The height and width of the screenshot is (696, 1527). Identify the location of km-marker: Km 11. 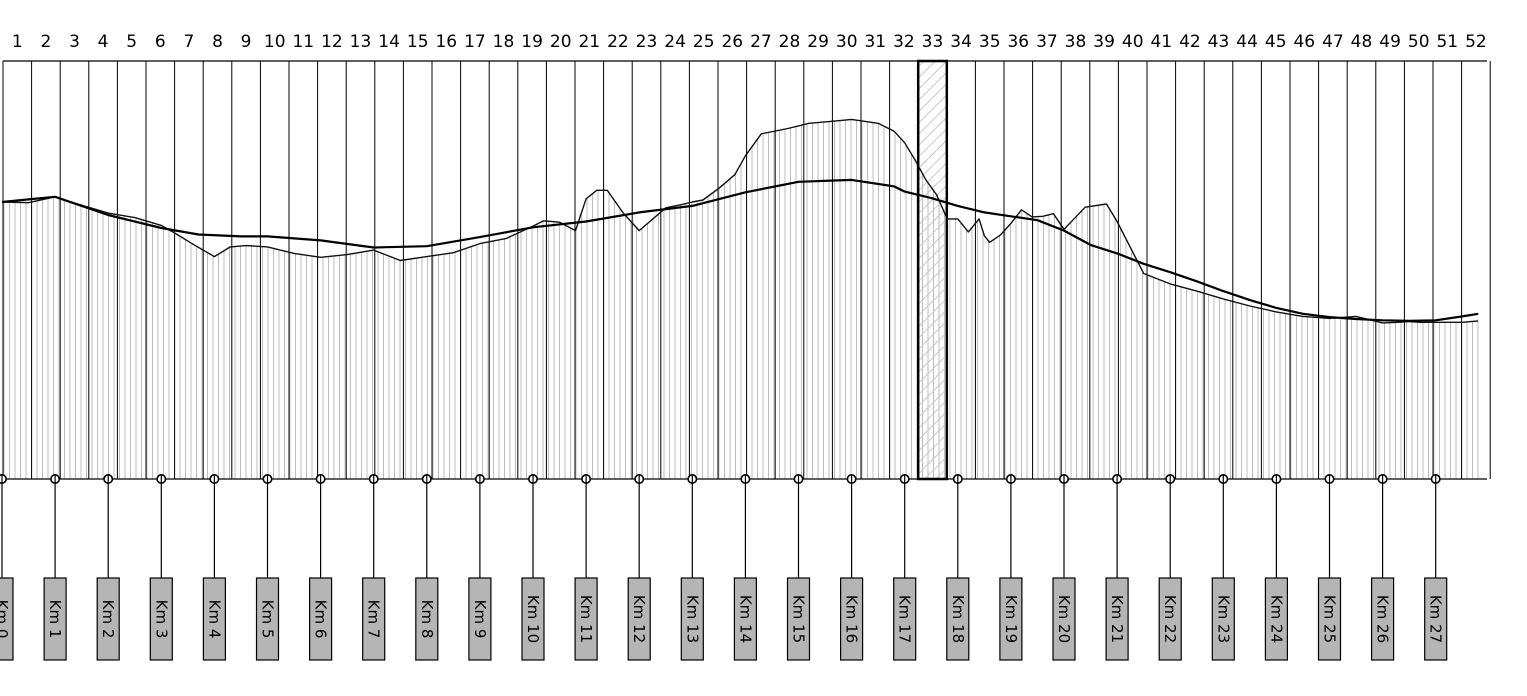
(586, 567).